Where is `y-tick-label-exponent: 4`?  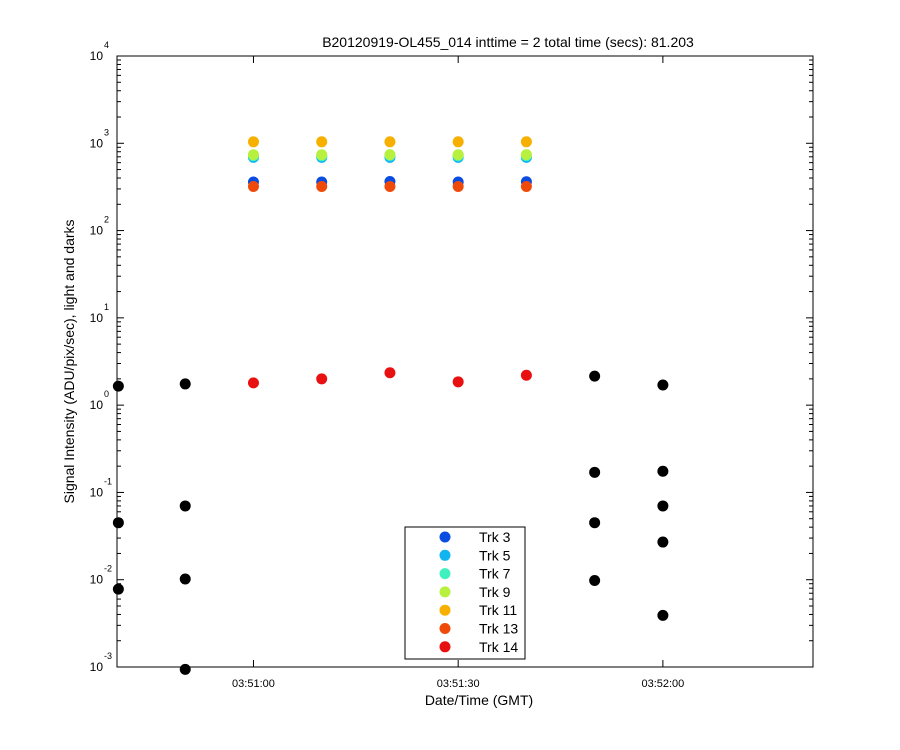
y-tick-label-exponent: 4 is located at coordinates (106, 45).